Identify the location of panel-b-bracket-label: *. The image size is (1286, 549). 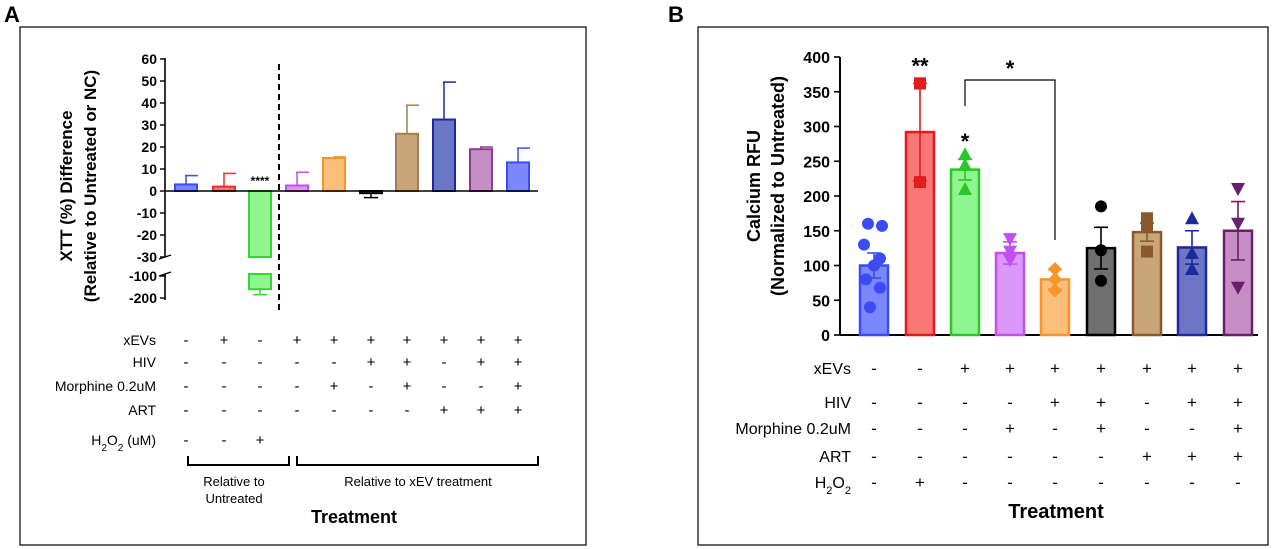
(1010, 68).